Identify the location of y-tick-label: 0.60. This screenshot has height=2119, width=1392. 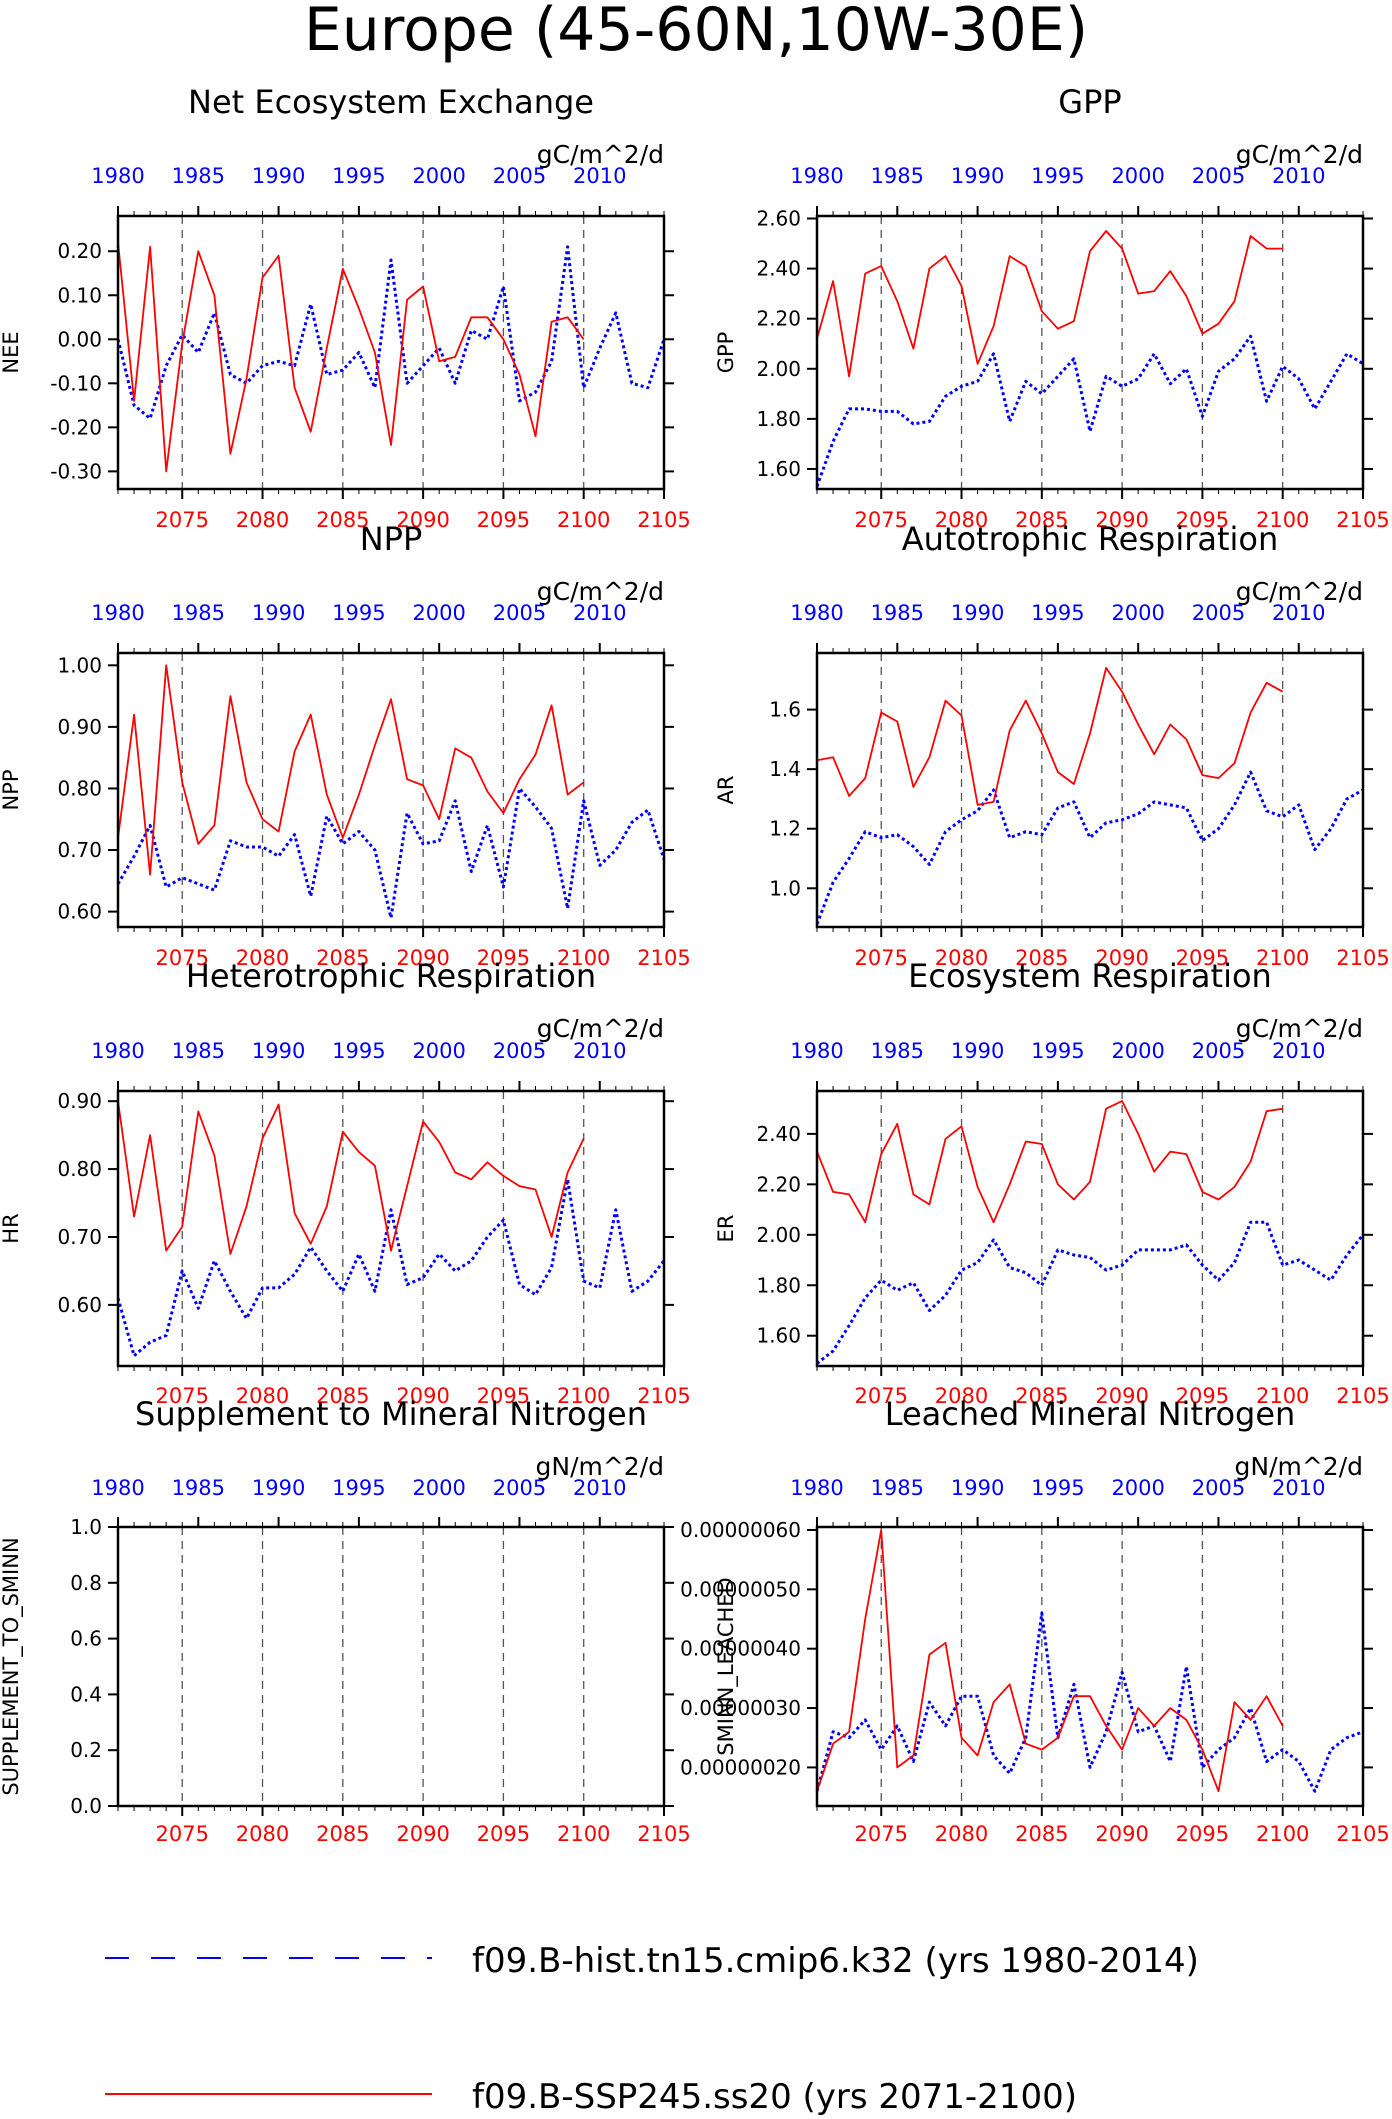
(79, 1305).